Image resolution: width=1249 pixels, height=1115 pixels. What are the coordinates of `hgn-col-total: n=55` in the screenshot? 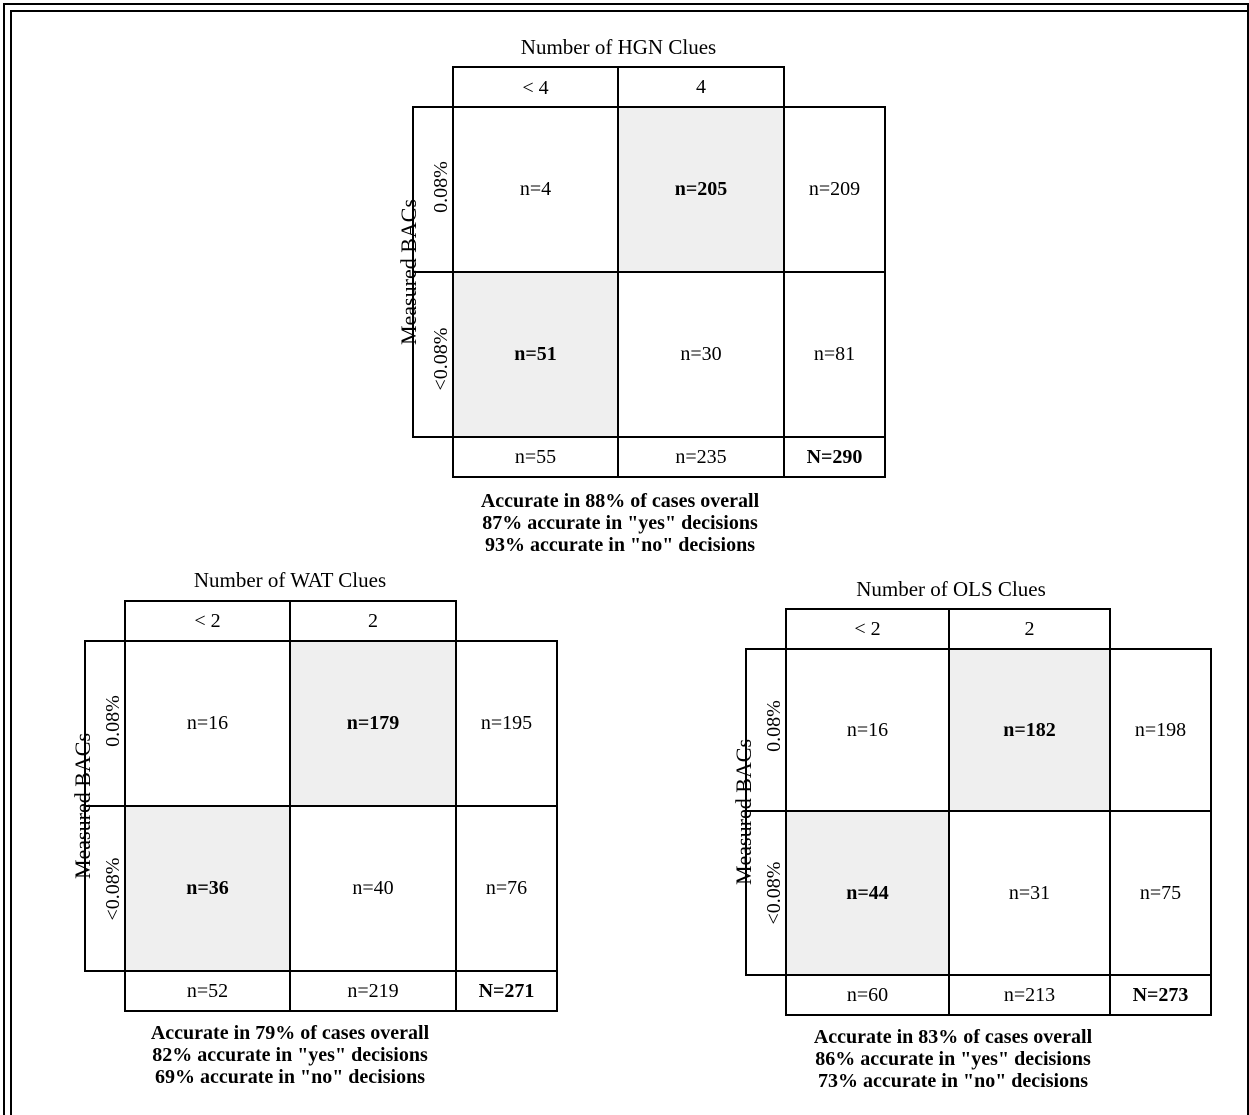 It's located at (535, 456).